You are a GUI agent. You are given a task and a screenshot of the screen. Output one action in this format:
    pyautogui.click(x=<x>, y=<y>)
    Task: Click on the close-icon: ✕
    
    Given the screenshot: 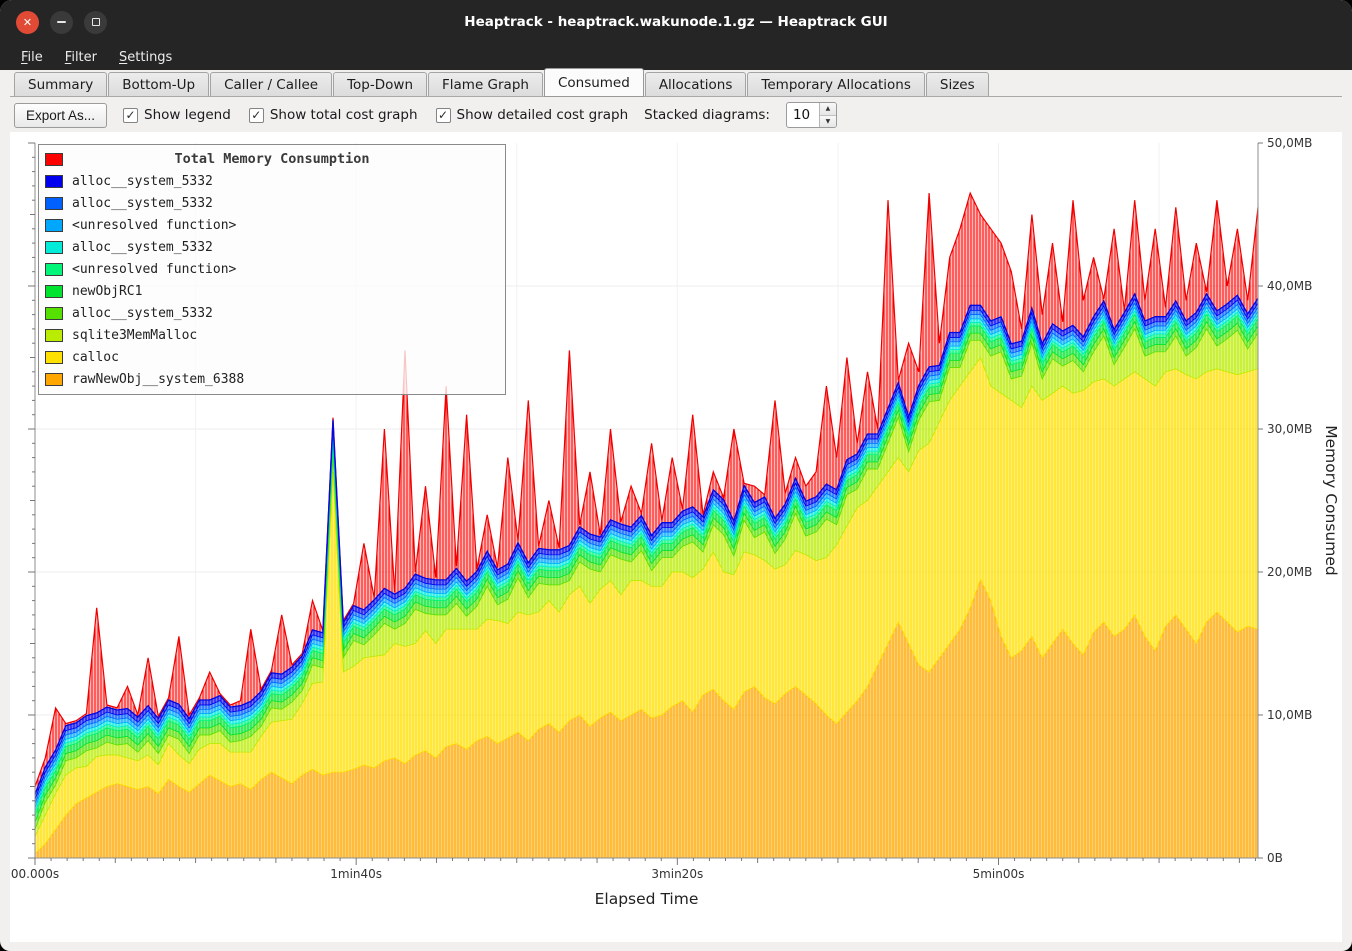 What is the action you would take?
    pyautogui.click(x=27, y=22)
    